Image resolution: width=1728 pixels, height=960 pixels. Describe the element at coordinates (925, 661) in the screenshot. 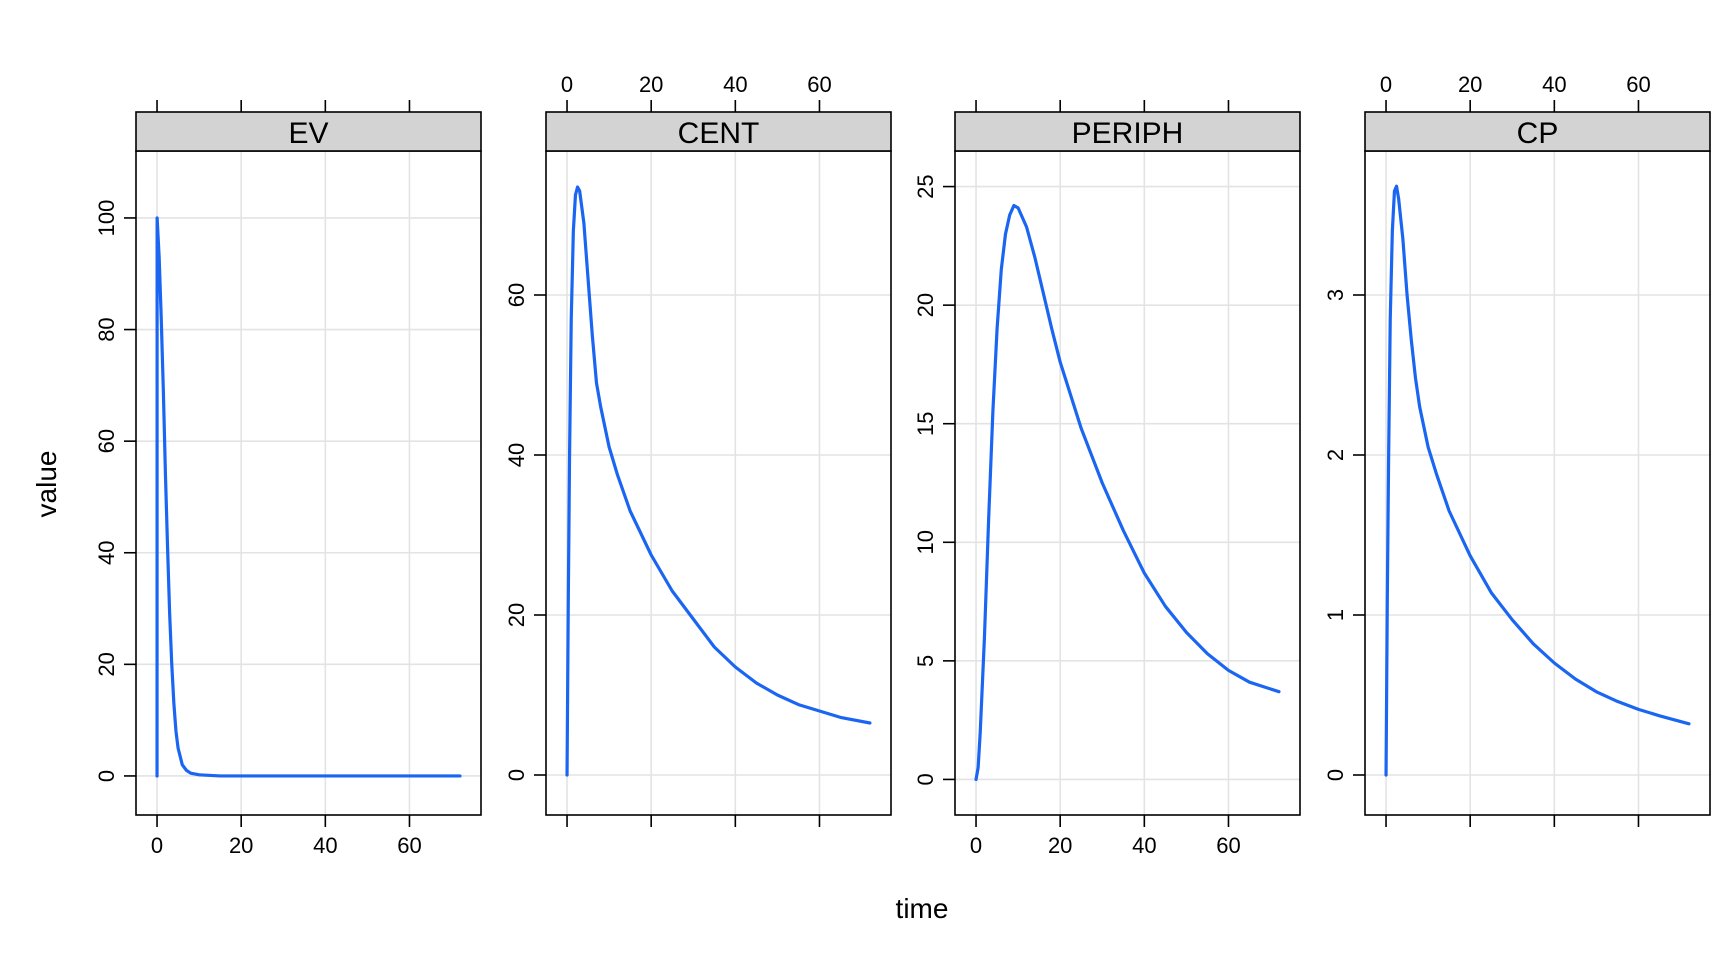

I see `y-tick-label: 5` at that location.